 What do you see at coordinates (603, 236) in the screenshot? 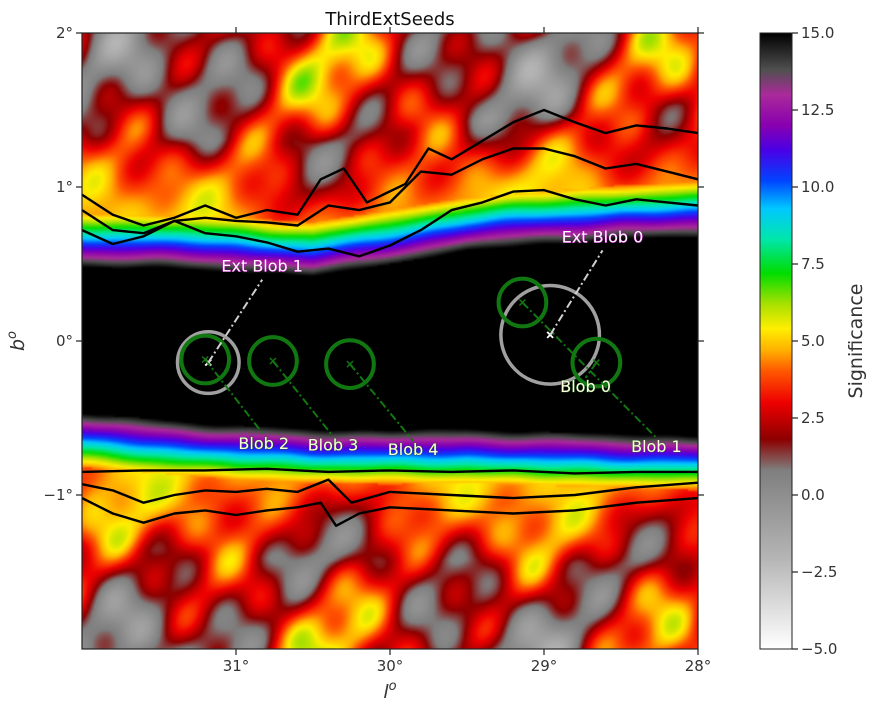
I see `blob-label-5: Ext Blob 0` at bounding box center [603, 236].